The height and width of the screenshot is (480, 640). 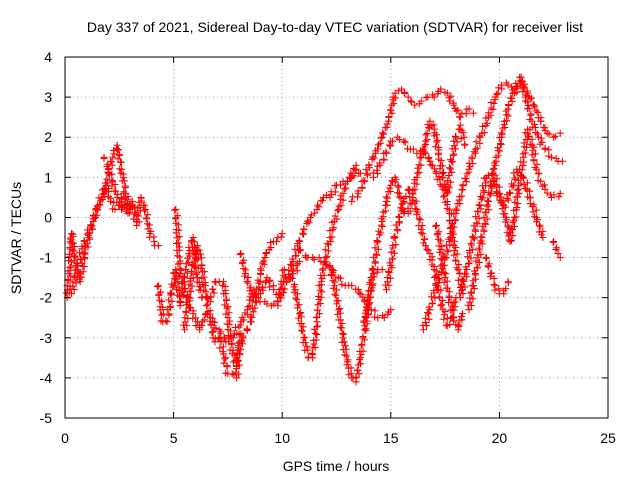 I want to click on x-tick-label: 15, so click(x=391, y=438).